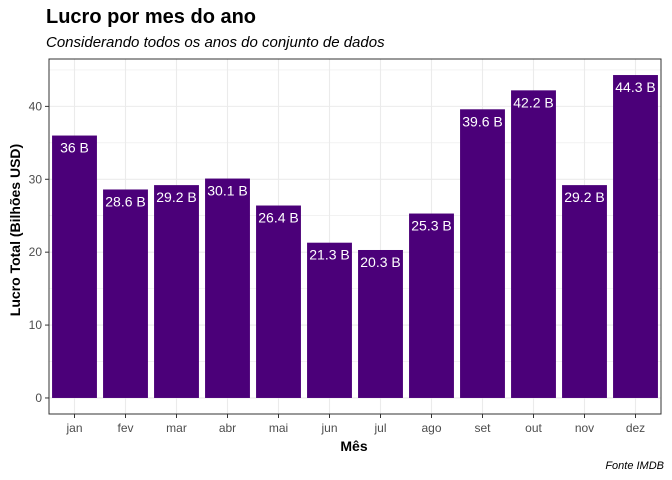  I want to click on bar-label-set: 39.6 B, so click(482, 121).